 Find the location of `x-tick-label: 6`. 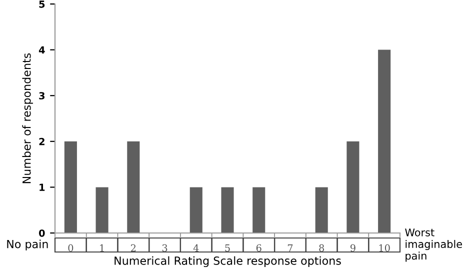

x-tick-label: 6 is located at coordinates (259, 248).